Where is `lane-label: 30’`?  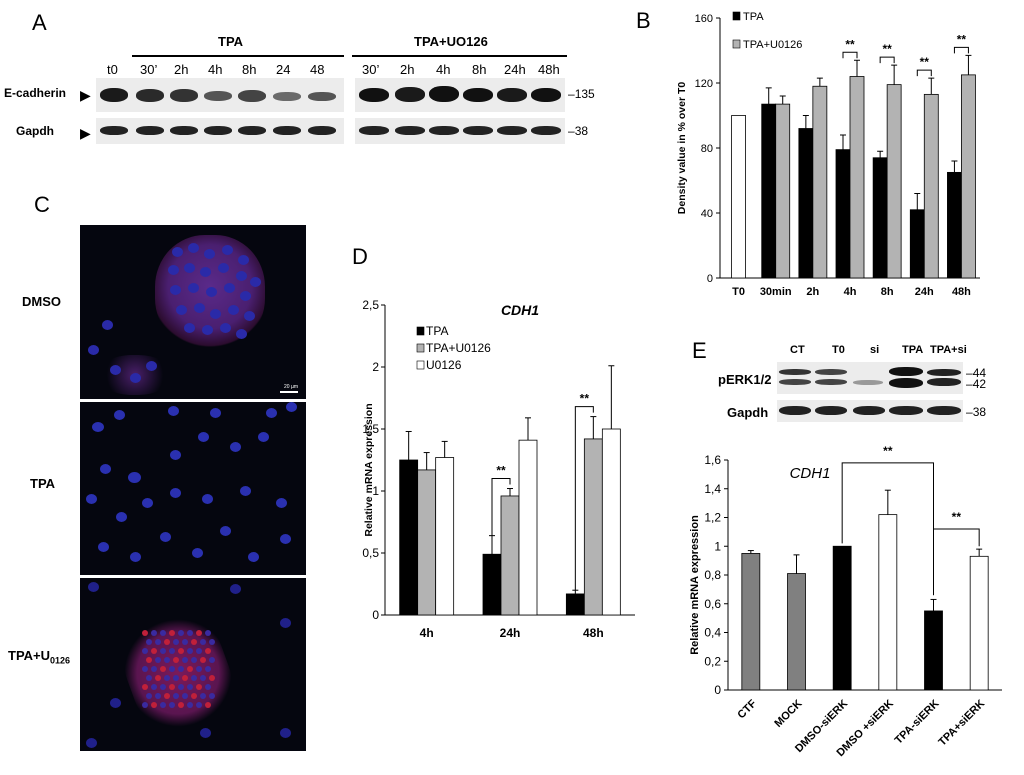
lane-label: 30’ is located at coordinates (149, 69).